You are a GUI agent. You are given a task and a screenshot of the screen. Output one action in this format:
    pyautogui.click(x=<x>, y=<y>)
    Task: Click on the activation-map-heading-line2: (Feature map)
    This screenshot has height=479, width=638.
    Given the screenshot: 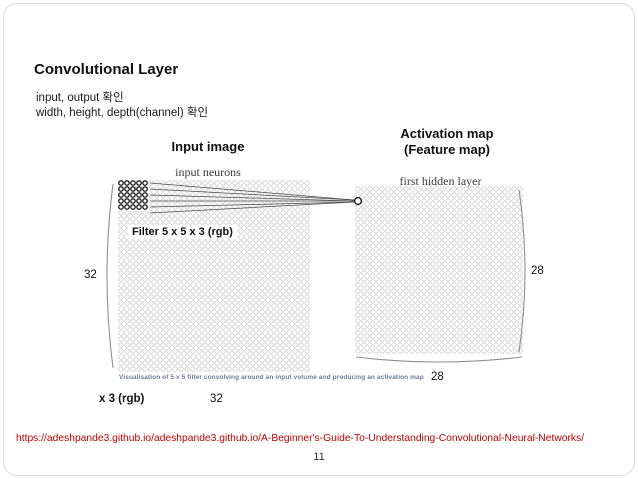 What is the action you would take?
    pyautogui.click(x=447, y=149)
    